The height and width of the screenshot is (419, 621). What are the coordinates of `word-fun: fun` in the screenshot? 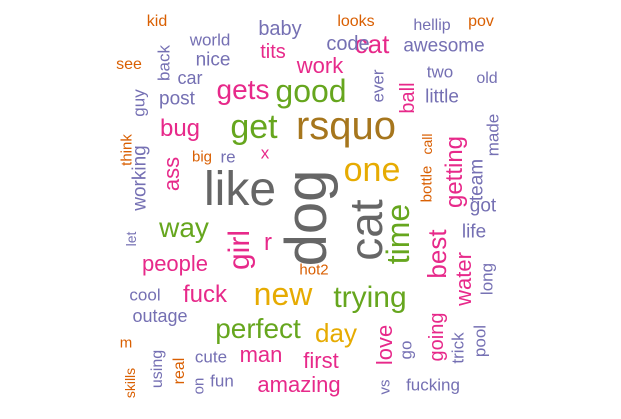 It's located at (222, 381).